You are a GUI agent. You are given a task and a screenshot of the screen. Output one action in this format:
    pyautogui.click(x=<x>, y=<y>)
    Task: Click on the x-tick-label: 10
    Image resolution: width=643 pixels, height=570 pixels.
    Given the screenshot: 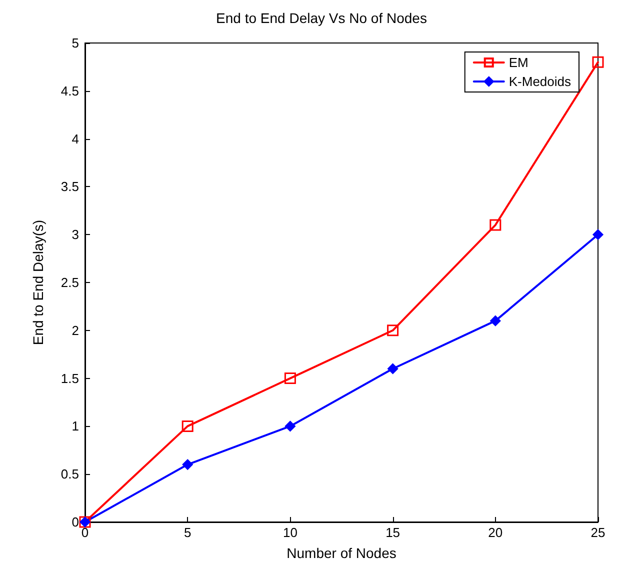 What is the action you would take?
    pyautogui.click(x=290, y=532)
    